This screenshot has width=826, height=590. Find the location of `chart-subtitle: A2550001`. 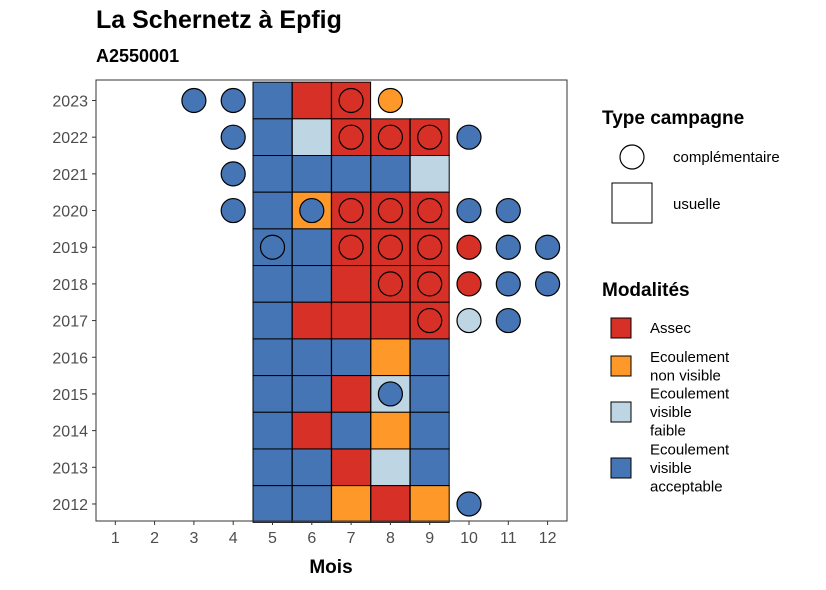

chart-subtitle: A2550001 is located at coordinates (138, 56).